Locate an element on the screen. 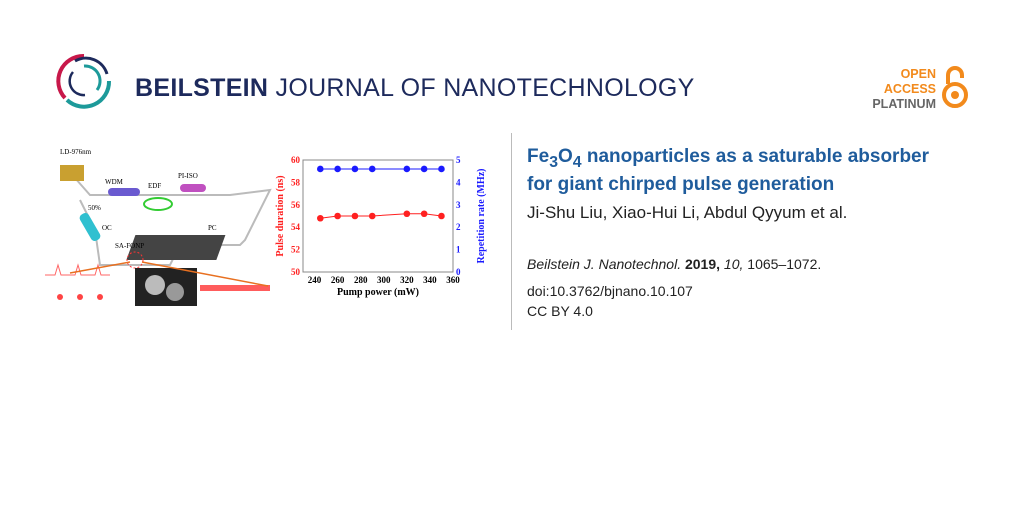 The image size is (1024, 512). svg-text: EDF is located at coordinates (154, 186).